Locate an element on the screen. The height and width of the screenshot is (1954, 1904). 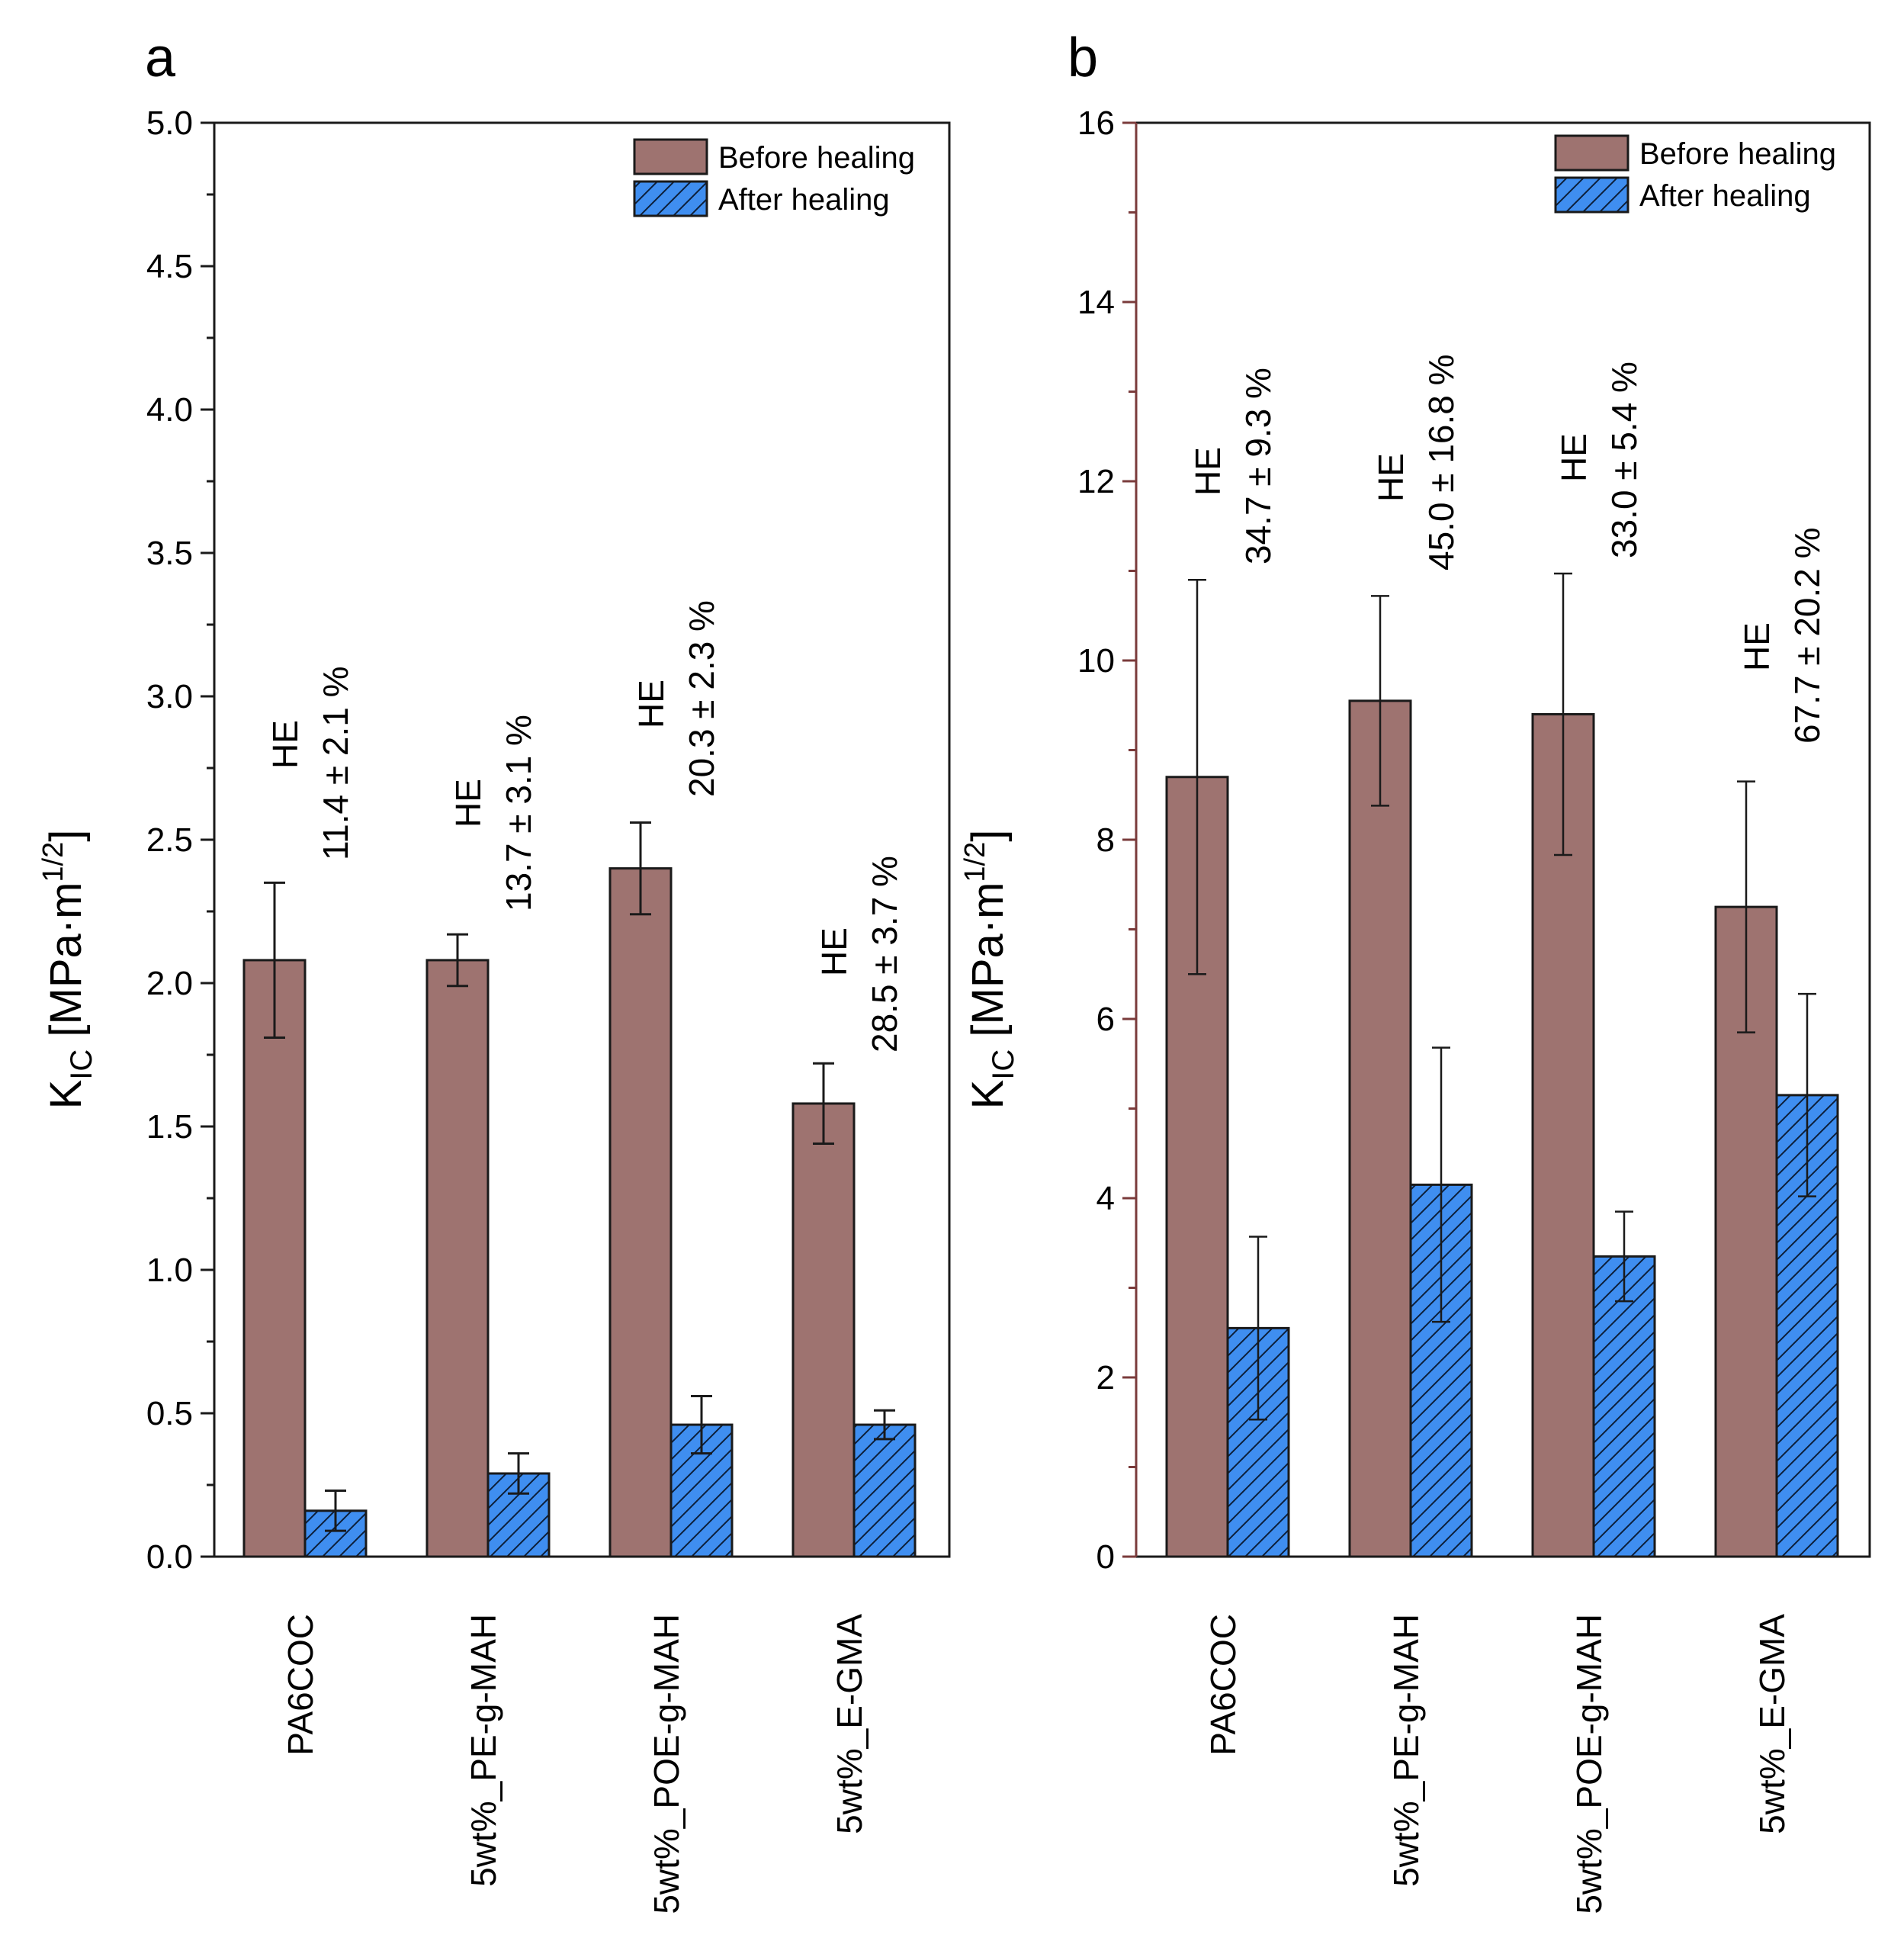
he-value: 20.3 ± 2.3 % is located at coordinates (701, 698).